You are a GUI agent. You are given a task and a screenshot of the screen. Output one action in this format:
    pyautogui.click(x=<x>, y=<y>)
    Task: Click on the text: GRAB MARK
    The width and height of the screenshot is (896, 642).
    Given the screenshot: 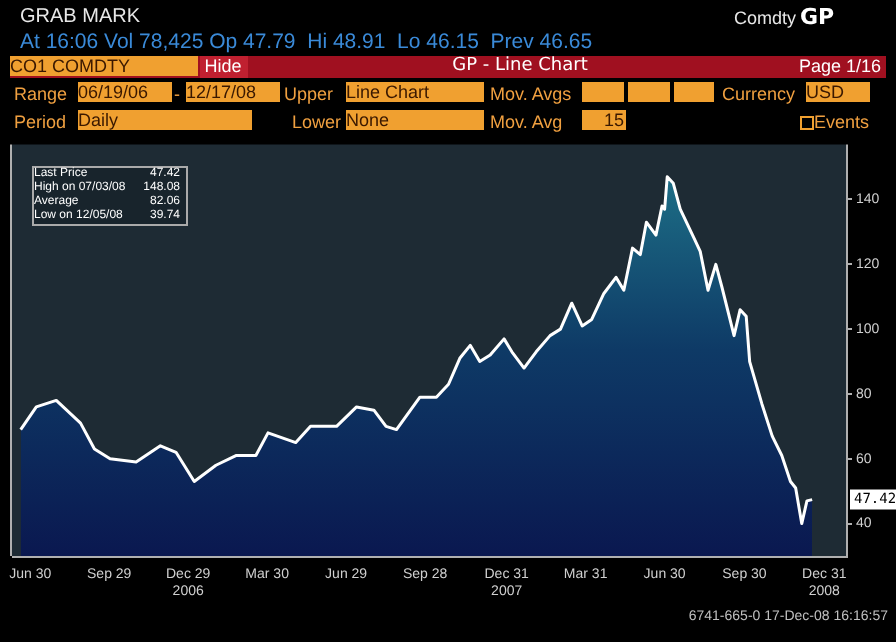 What is the action you would take?
    pyautogui.click(x=80, y=17)
    